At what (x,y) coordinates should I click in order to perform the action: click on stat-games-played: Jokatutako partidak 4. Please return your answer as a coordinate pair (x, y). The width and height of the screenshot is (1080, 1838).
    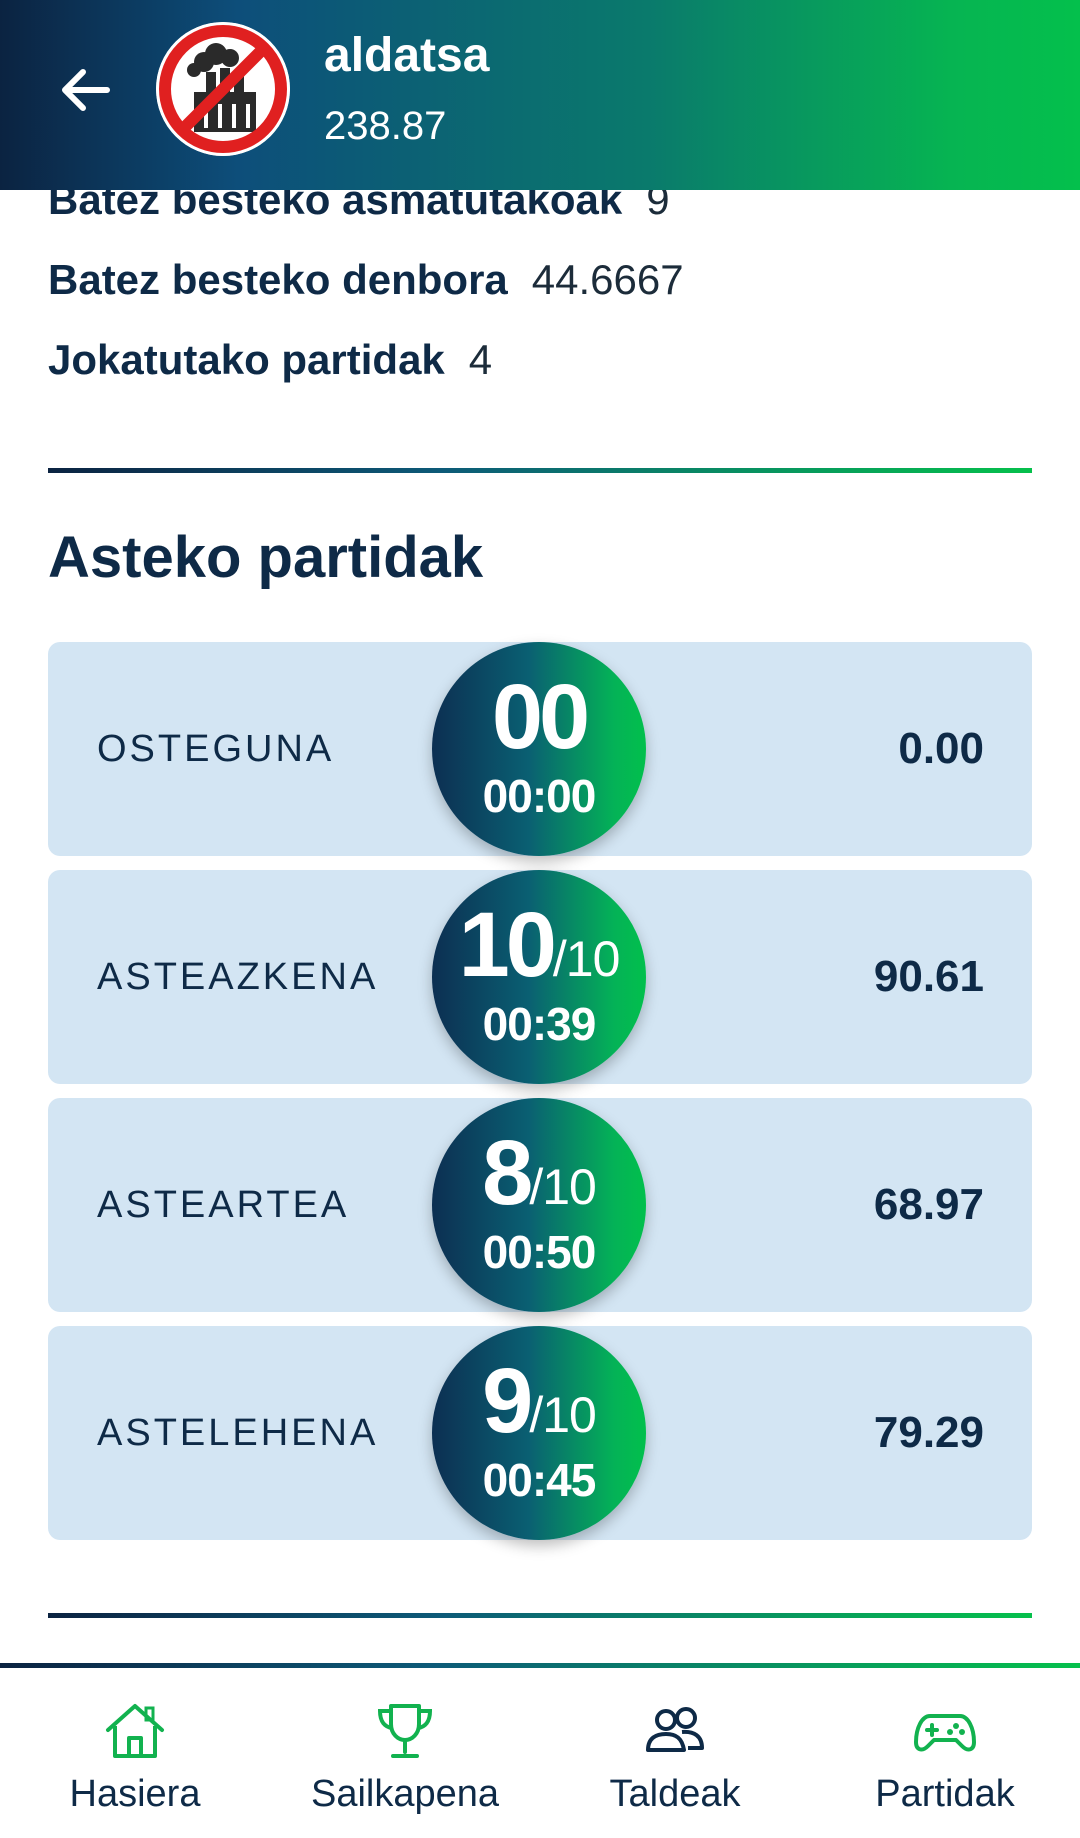
    Looking at the image, I should click on (270, 360).